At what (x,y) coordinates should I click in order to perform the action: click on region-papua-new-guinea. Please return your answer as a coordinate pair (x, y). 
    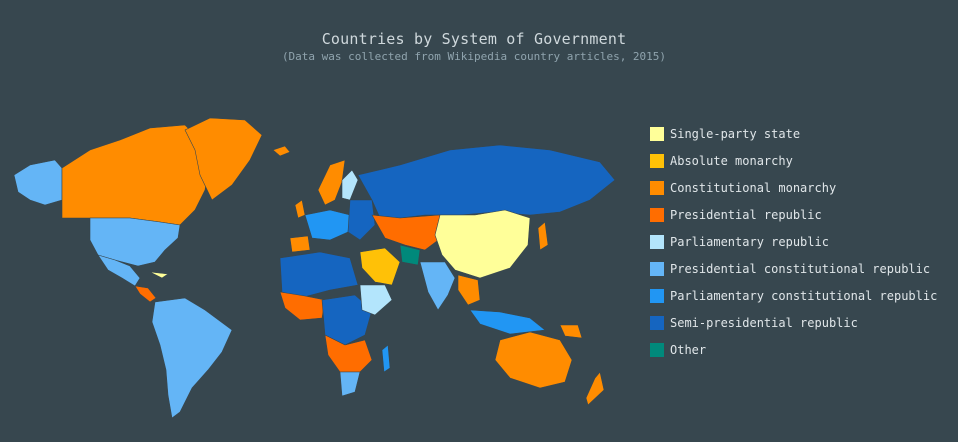
    Looking at the image, I should click on (571, 331).